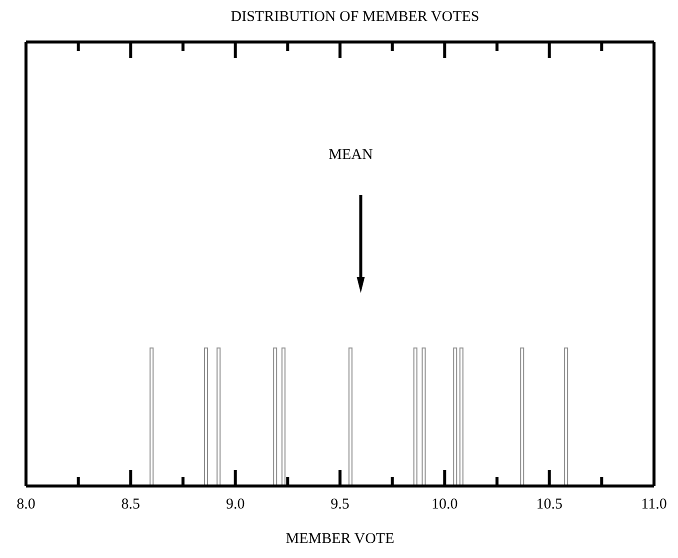 The image size is (678, 558). What do you see at coordinates (355, 17) in the screenshot?
I see `chart-title: DISTRIBUTION OF MEMBER VOTES` at bounding box center [355, 17].